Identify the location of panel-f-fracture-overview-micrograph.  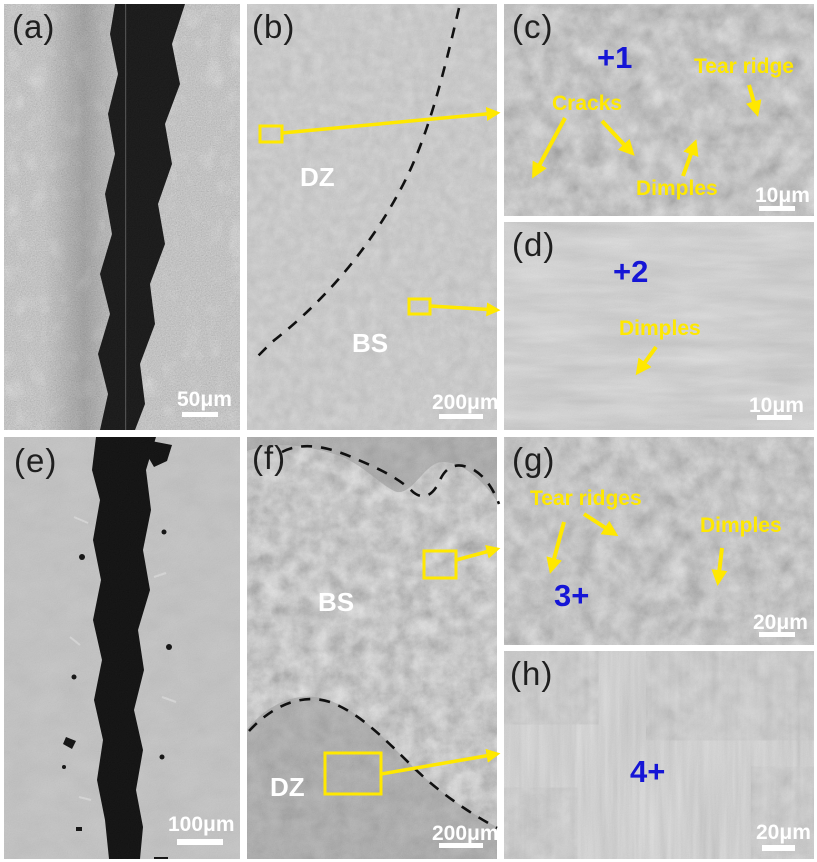
(372, 648).